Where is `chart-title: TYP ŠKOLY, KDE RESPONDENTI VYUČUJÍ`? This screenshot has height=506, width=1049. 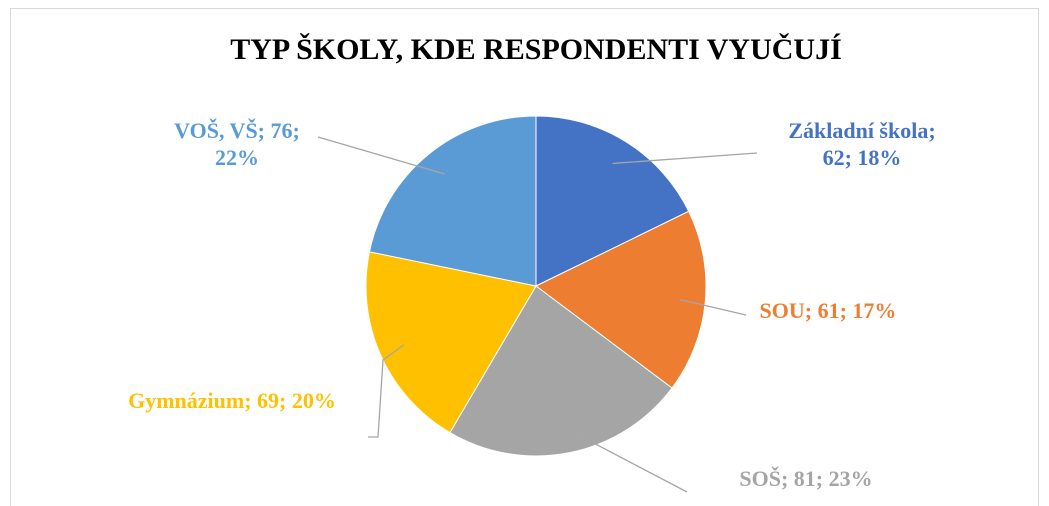
chart-title: TYP ŠKOLY, KDE RESPONDENTI VYUČUJÍ is located at coordinates (536, 49).